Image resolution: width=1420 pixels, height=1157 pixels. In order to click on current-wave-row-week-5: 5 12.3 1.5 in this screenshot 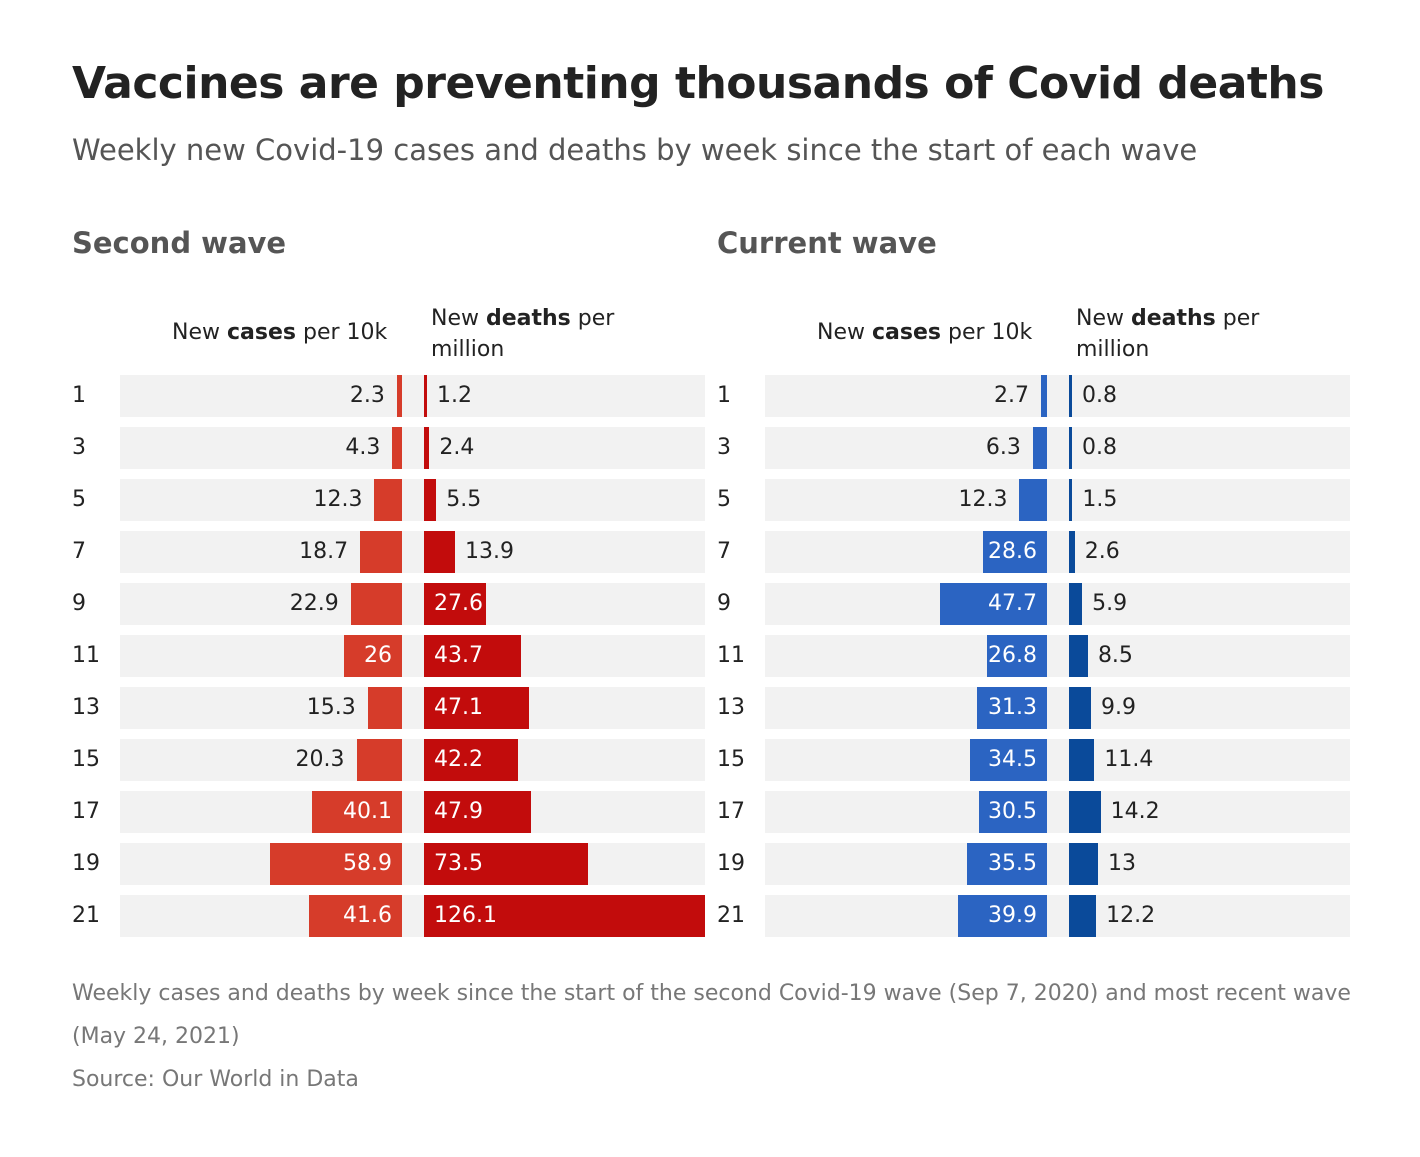, I will do `click(1033, 500)`.